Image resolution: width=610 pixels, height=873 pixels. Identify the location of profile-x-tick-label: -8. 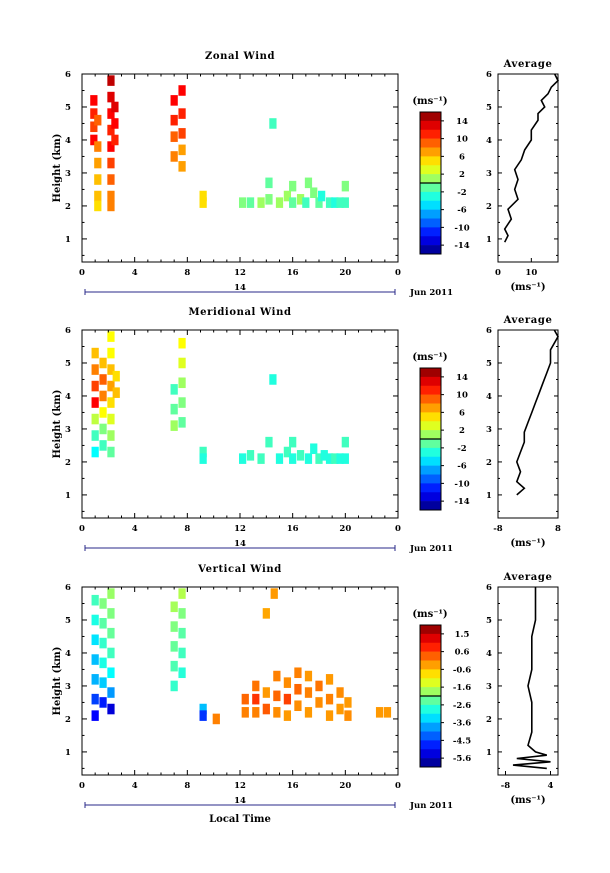
(506, 786).